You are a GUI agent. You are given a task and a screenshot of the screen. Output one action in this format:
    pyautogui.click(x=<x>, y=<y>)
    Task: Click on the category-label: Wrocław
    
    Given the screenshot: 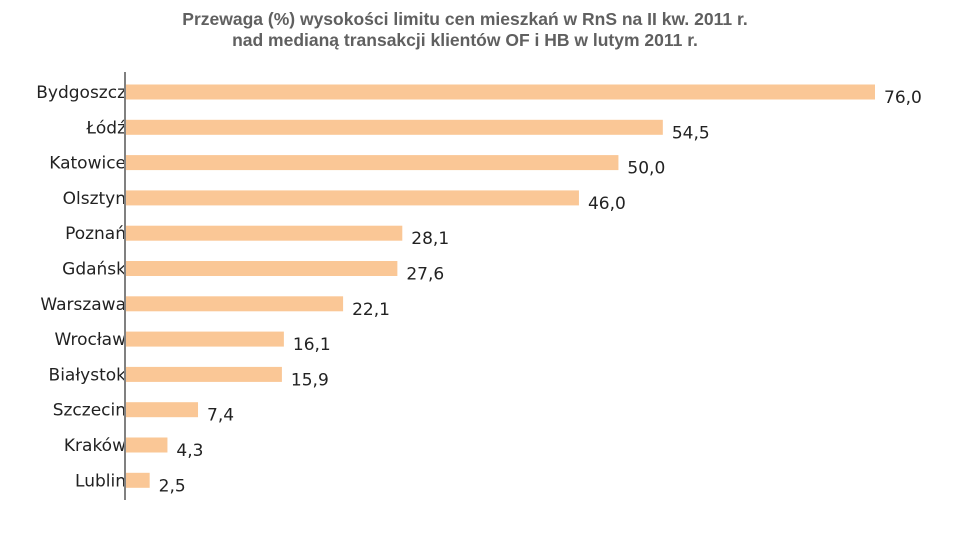 What is the action you would take?
    pyautogui.click(x=90, y=340)
    